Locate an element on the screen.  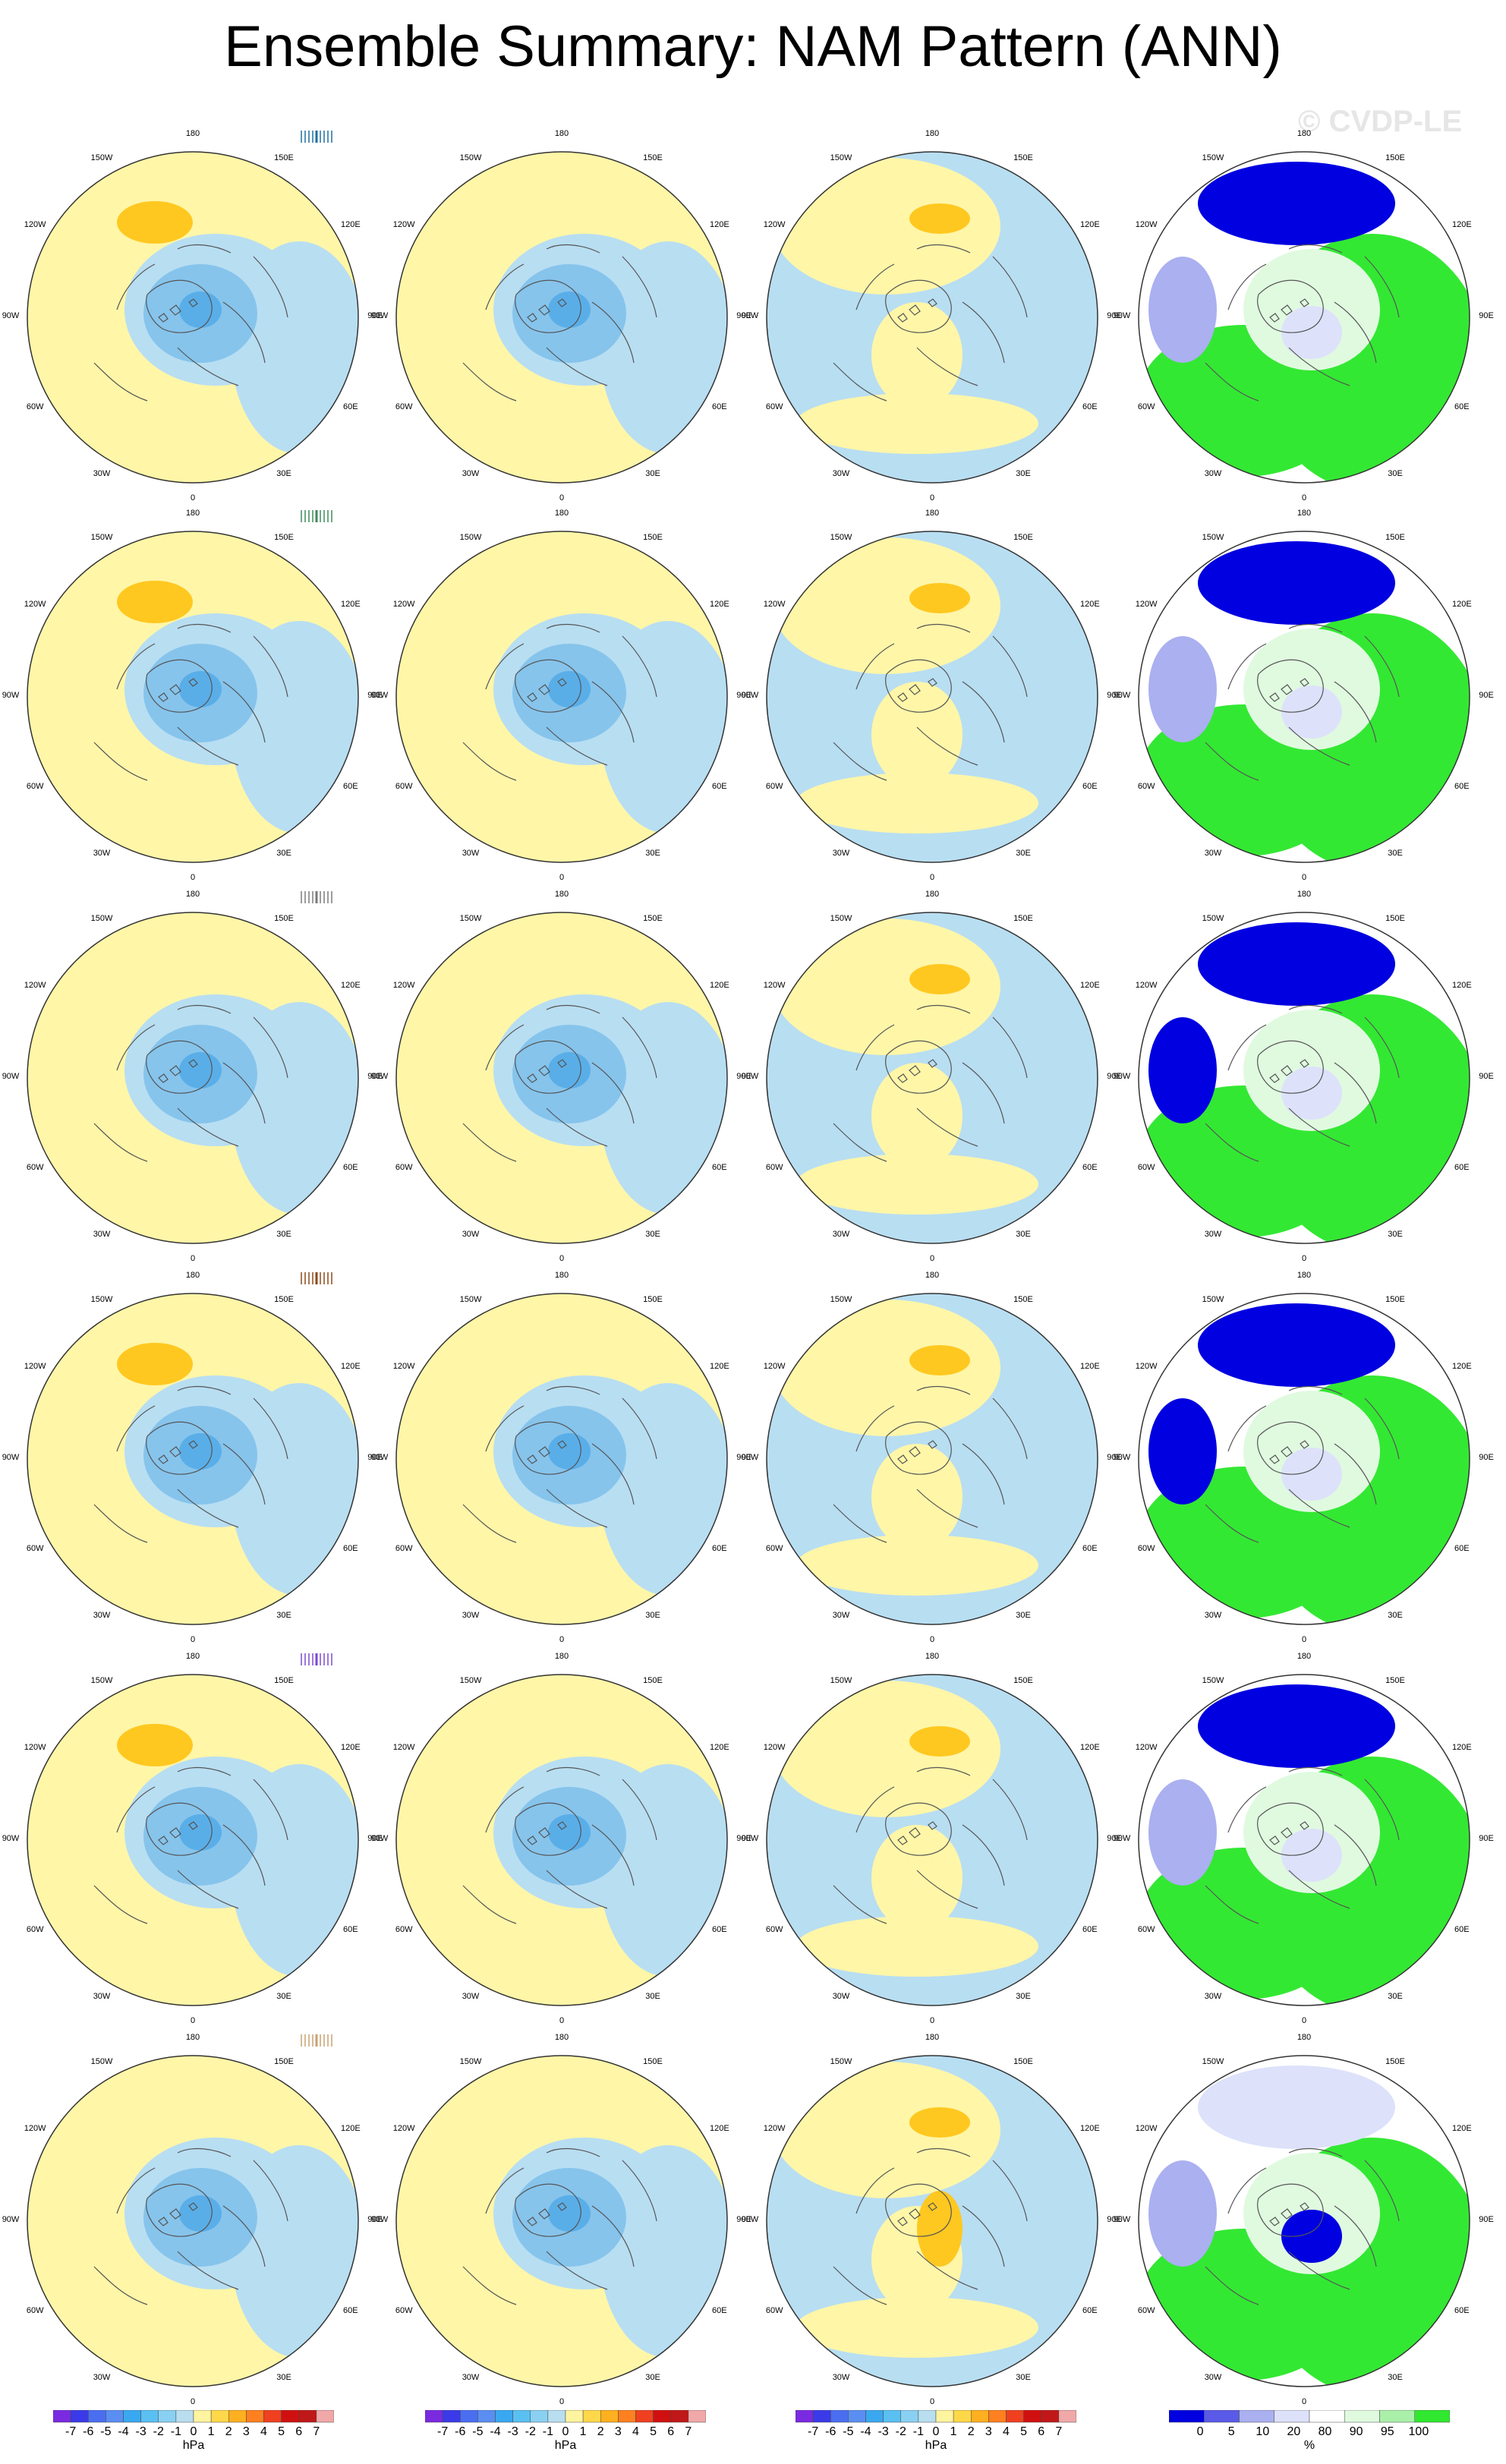
colorbar-tick-label: 5 is located at coordinates (1024, 2431).